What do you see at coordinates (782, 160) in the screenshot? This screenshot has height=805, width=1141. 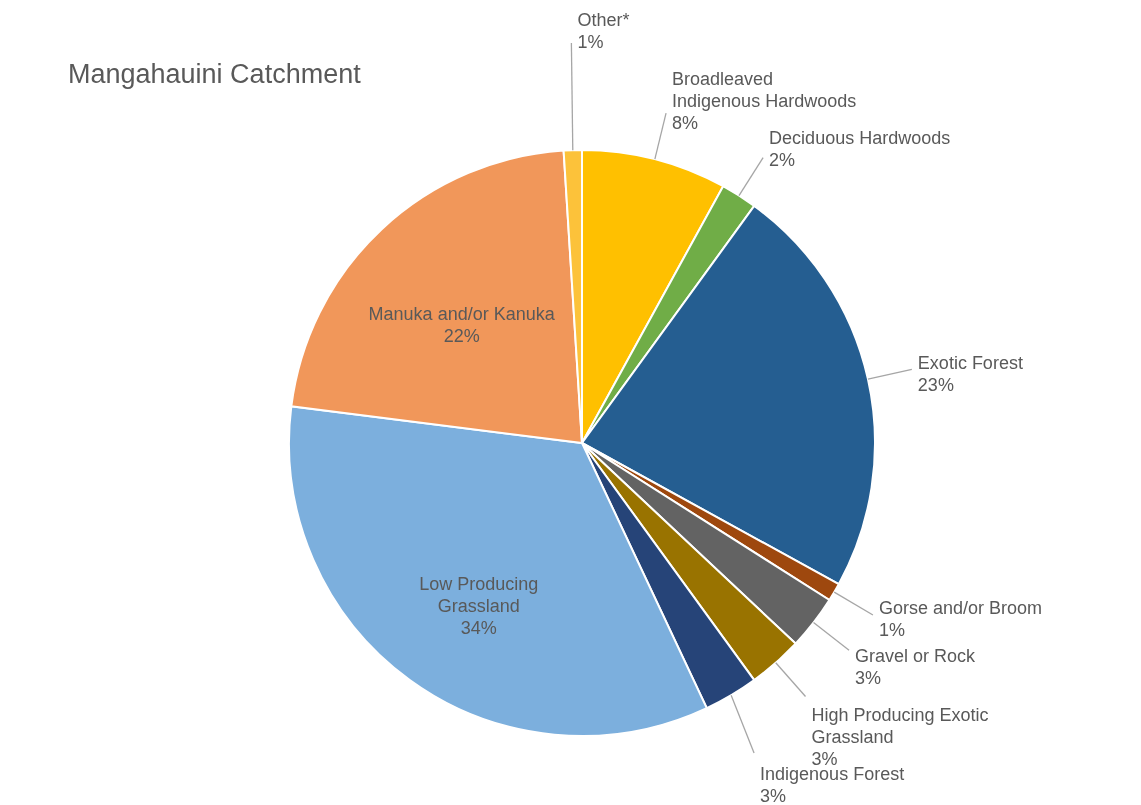 I see `data-label: 2%` at bounding box center [782, 160].